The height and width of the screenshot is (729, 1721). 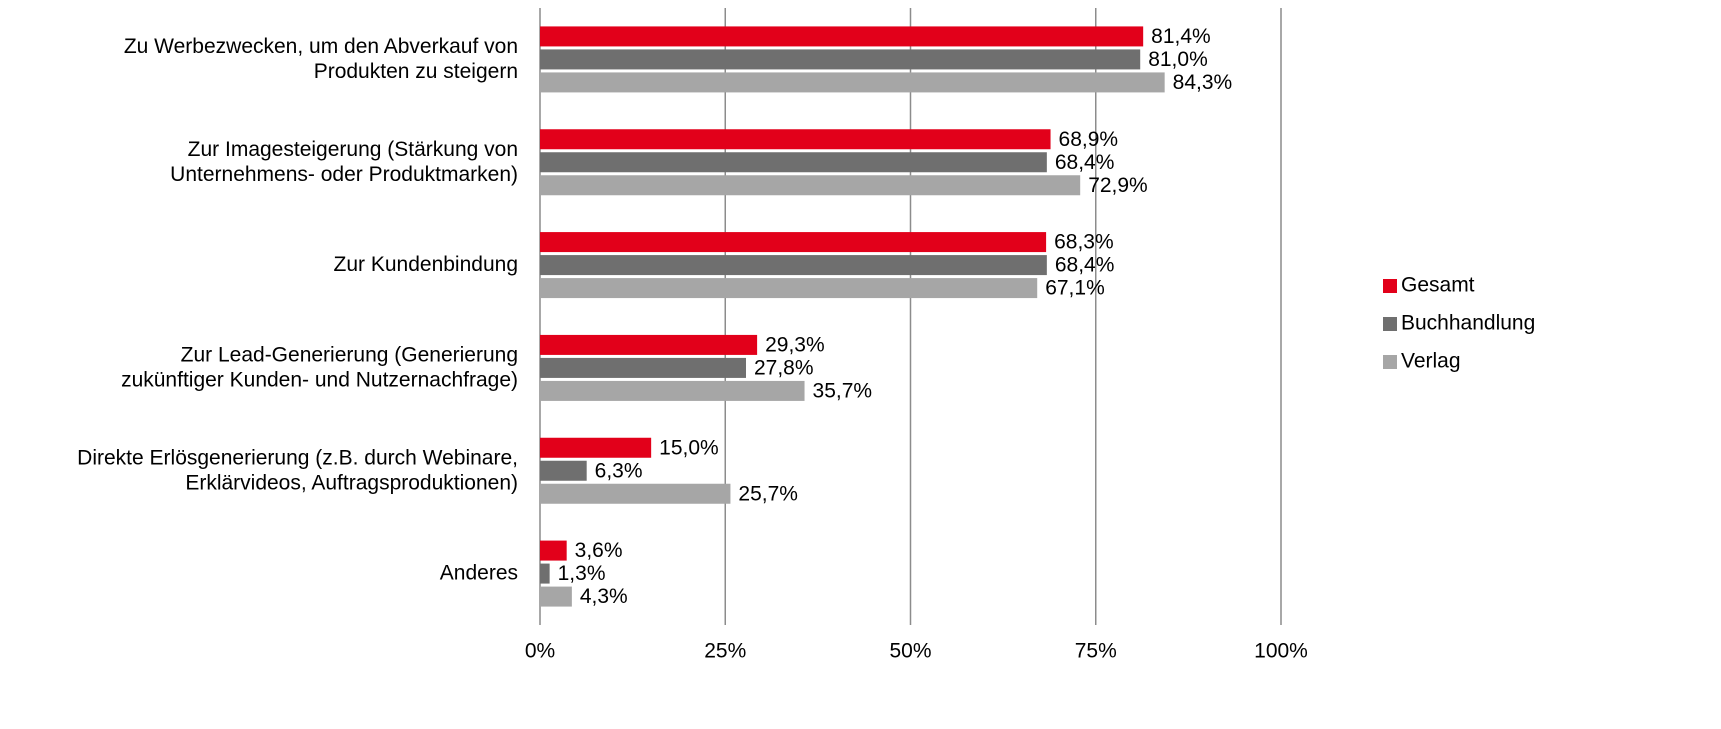 What do you see at coordinates (1281, 651) in the screenshot?
I see `x-tick-label: 100%` at bounding box center [1281, 651].